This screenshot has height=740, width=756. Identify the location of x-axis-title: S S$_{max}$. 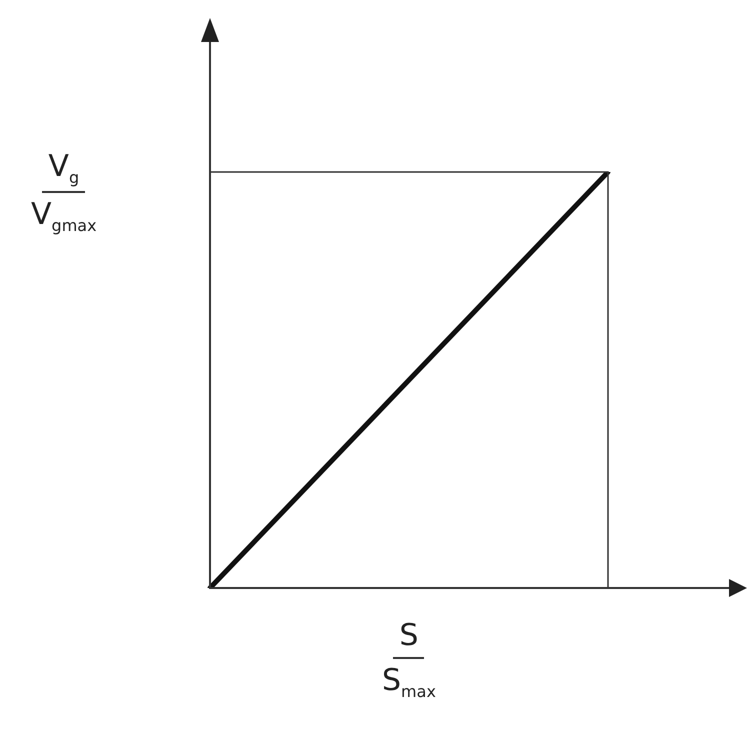
(409, 659).